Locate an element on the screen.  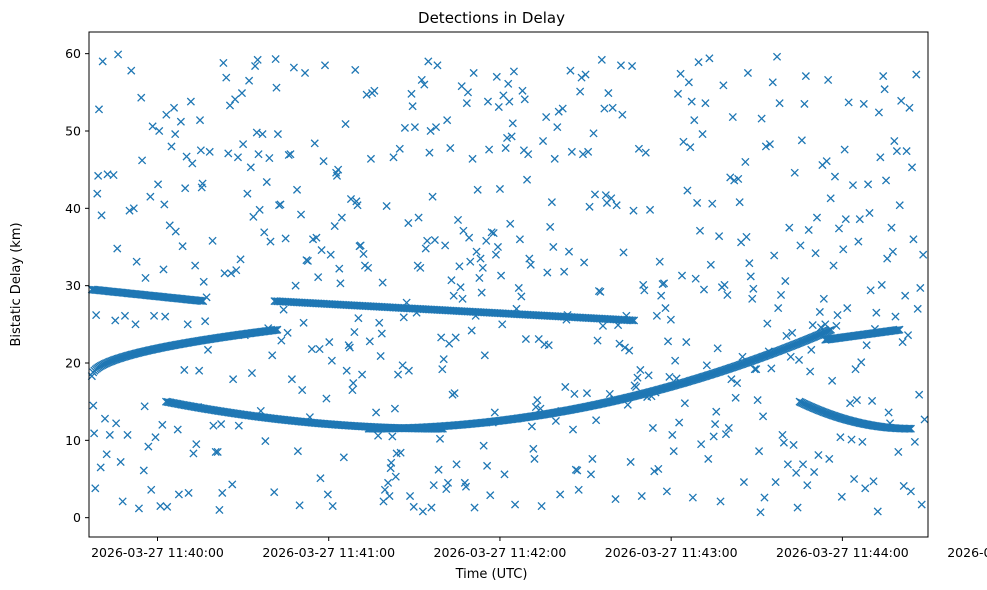
y-tick-label: 50 is located at coordinates (73, 130).